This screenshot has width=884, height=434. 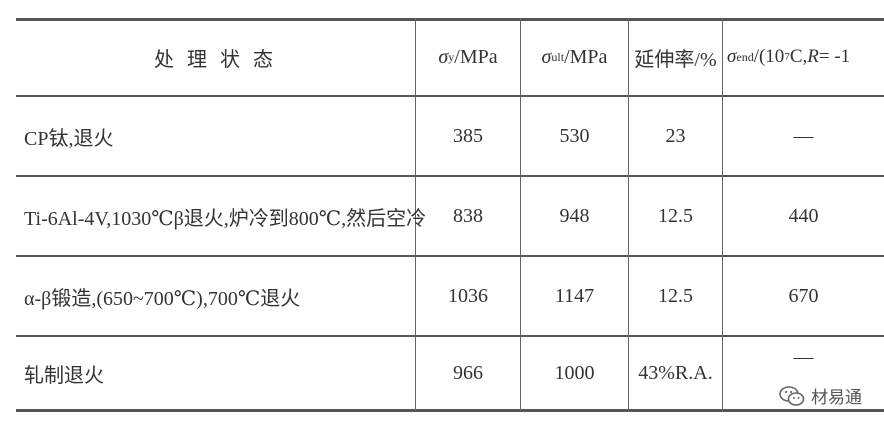 I want to click on cell-ultimate: 530, so click(x=574, y=135).